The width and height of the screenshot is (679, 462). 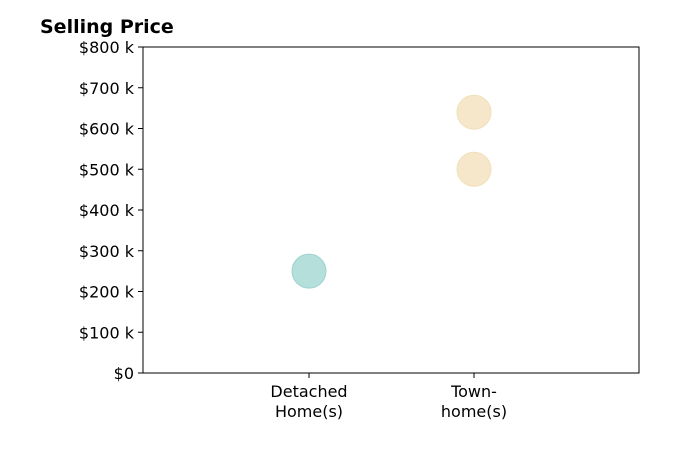 What do you see at coordinates (107, 292) in the screenshot?
I see `y-tick-label: $200 k` at bounding box center [107, 292].